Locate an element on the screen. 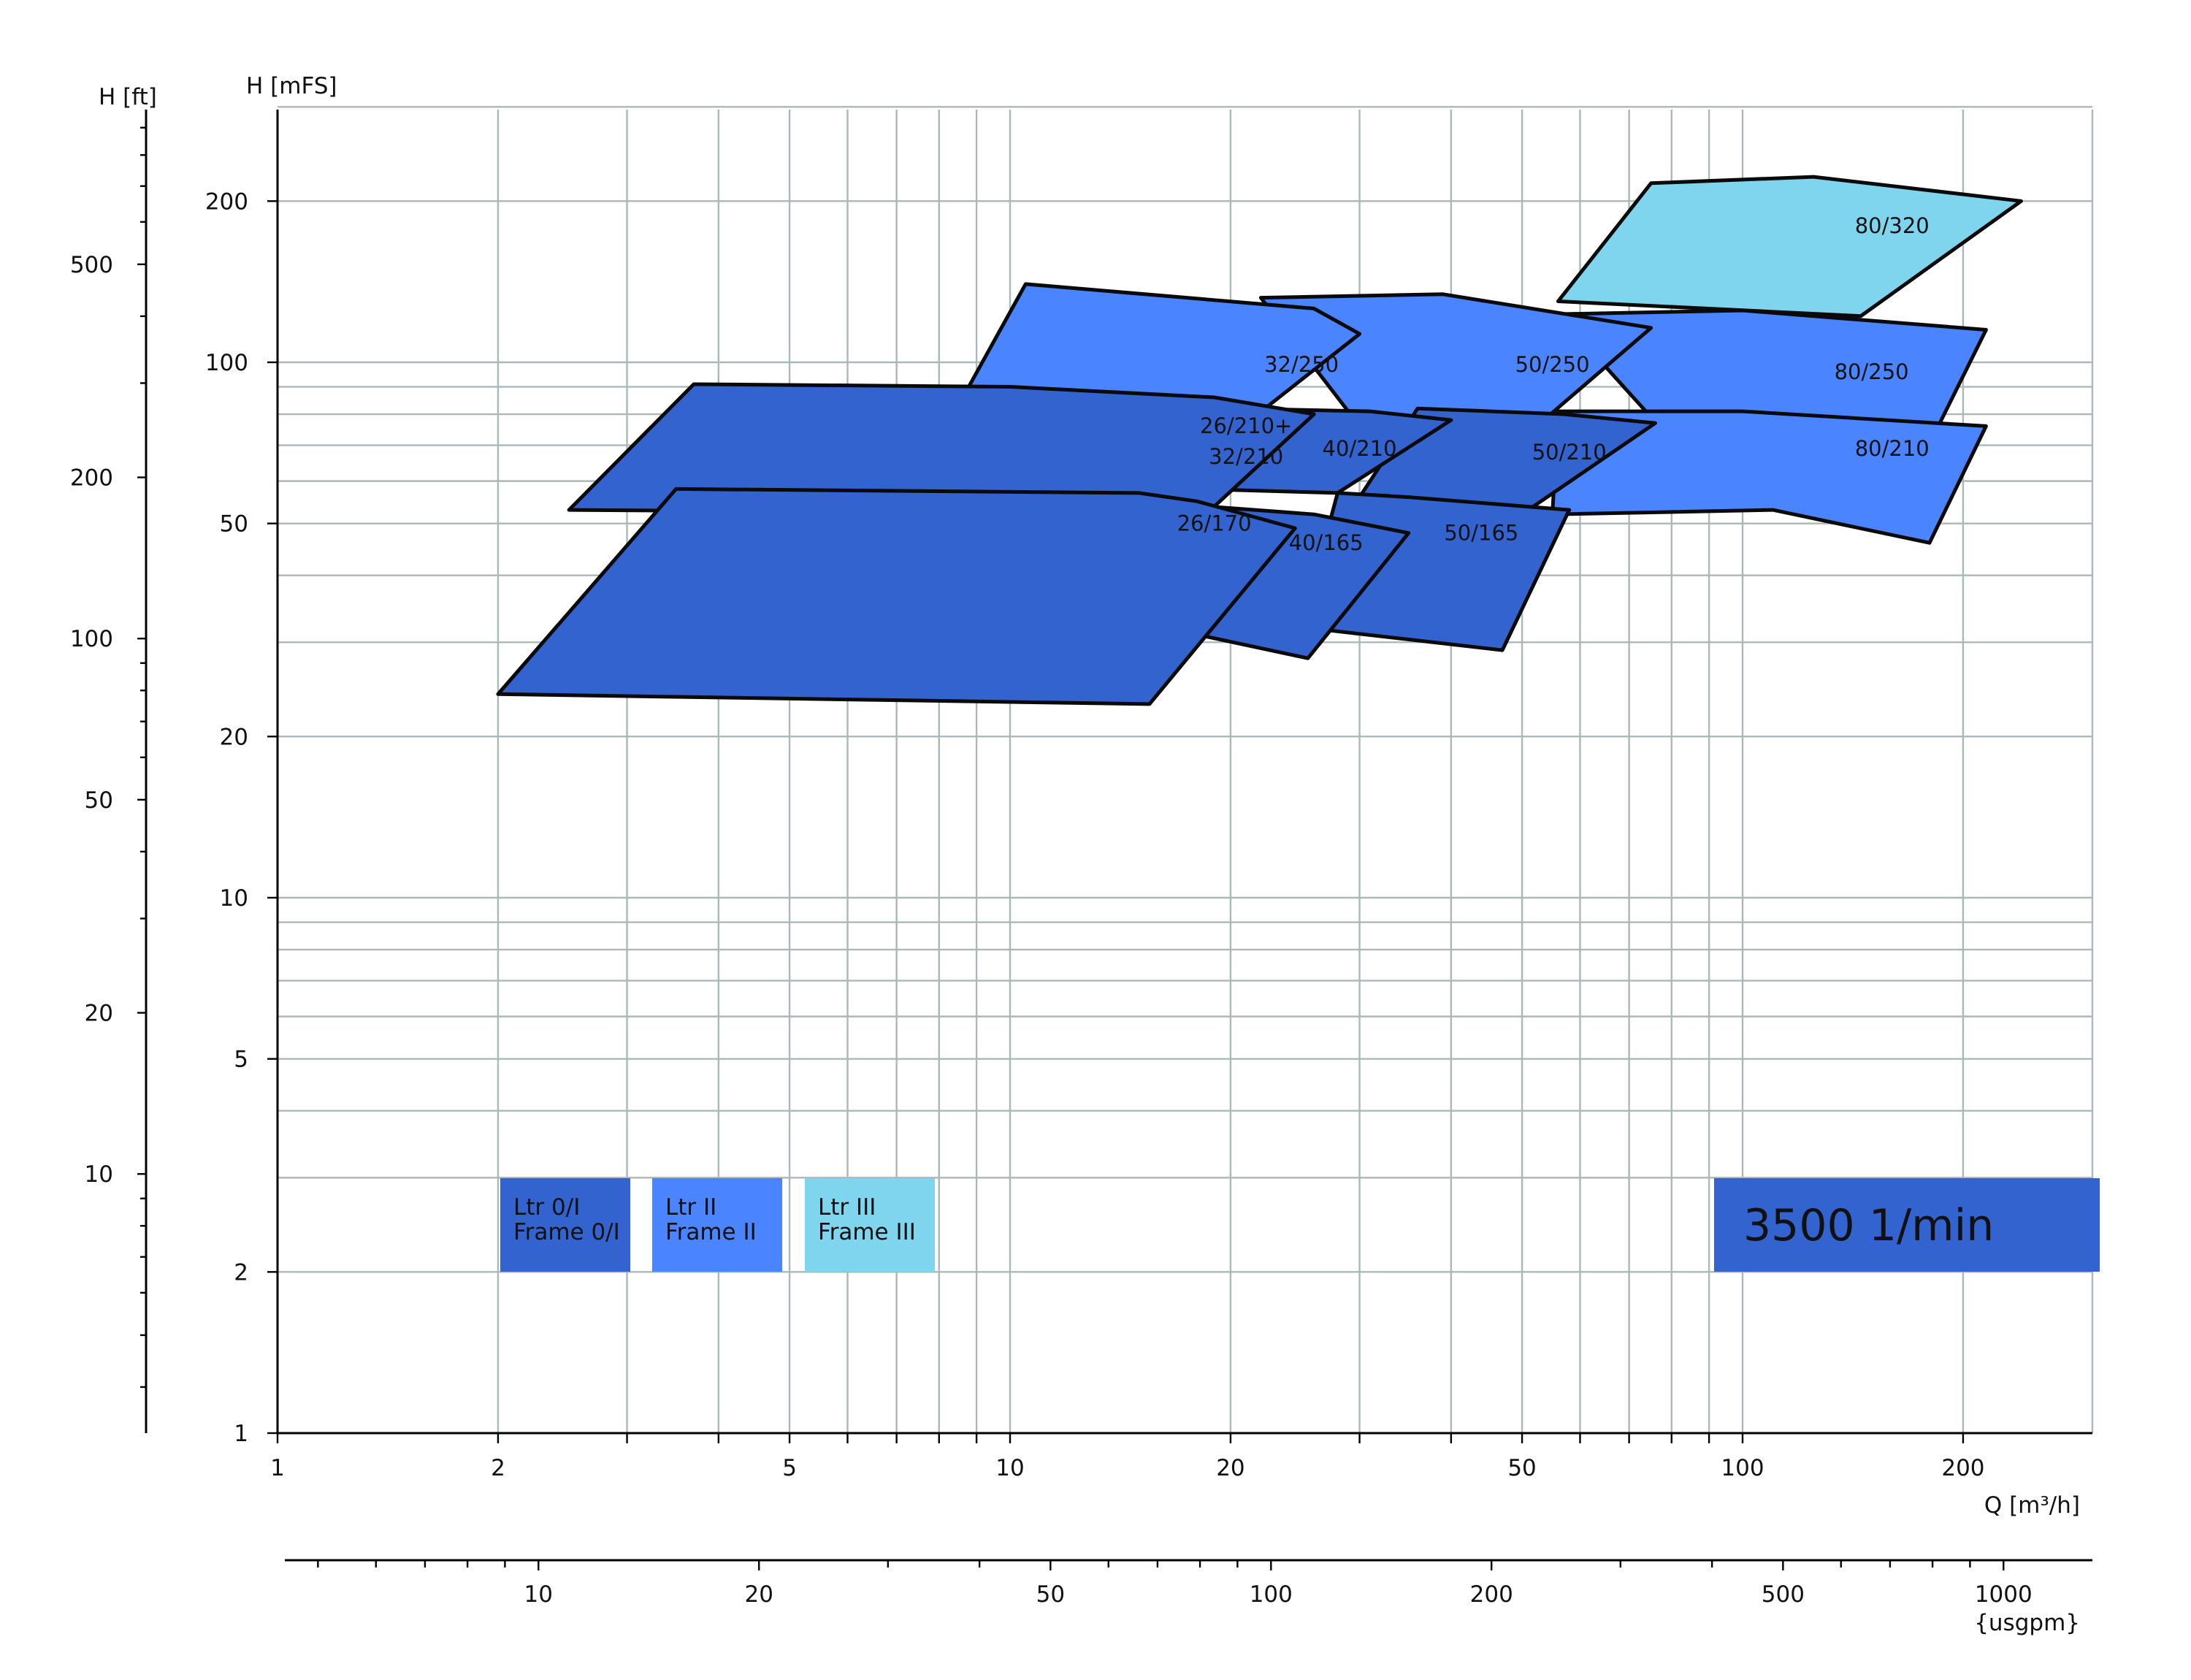 This screenshot has height=1680, width=2191. y-tick-label: 10 is located at coordinates (234, 898).